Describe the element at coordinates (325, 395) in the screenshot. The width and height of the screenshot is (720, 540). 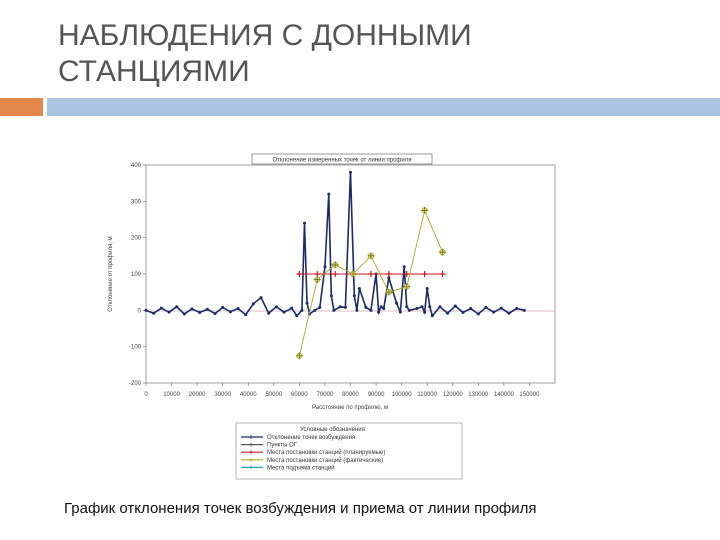
I see `x-tick-label: 70000` at that location.